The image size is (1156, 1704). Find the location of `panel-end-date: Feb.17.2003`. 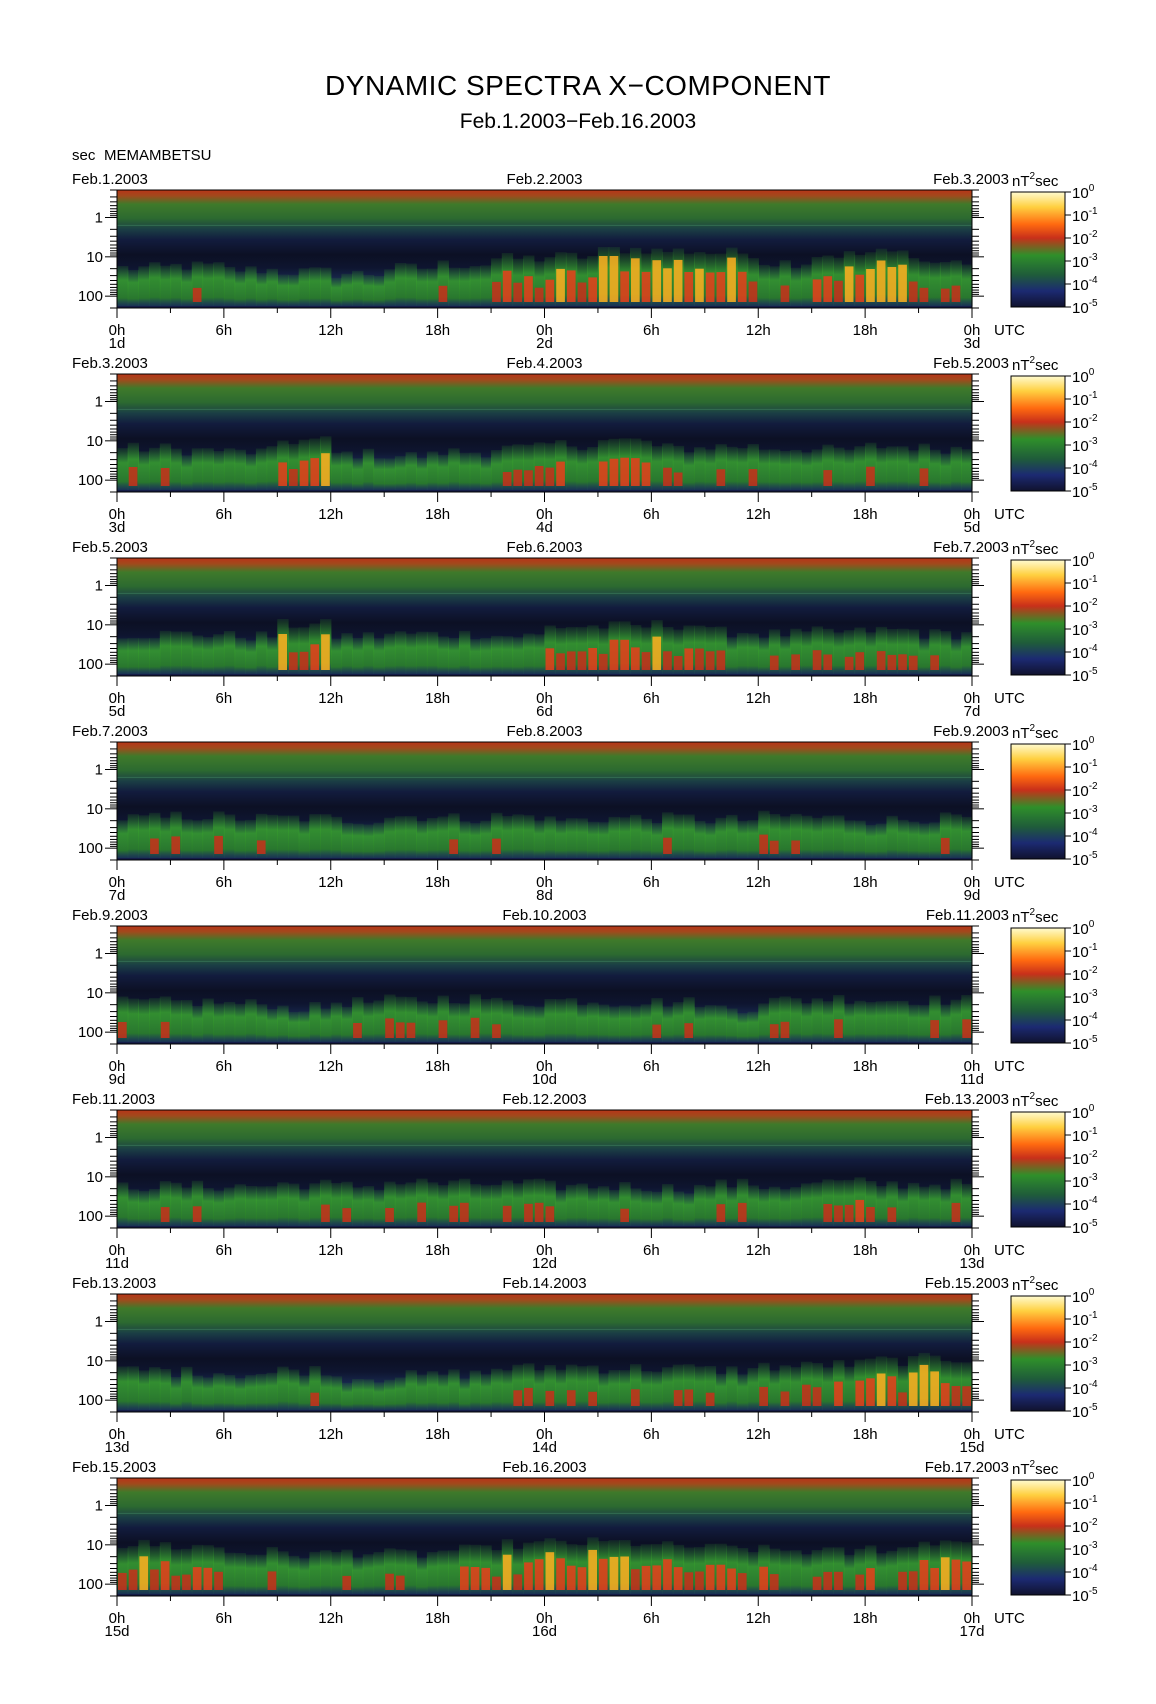

panel-end-date: Feb.17.2003 is located at coordinates (967, 1467).